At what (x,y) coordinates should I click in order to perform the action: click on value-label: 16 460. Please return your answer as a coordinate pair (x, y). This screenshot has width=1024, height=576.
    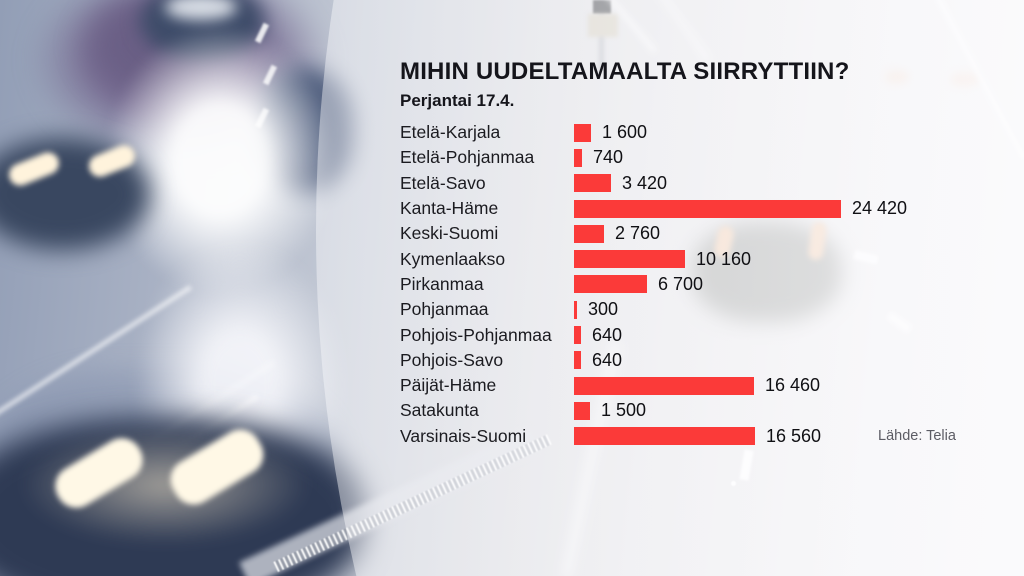
    Looking at the image, I should click on (793, 385).